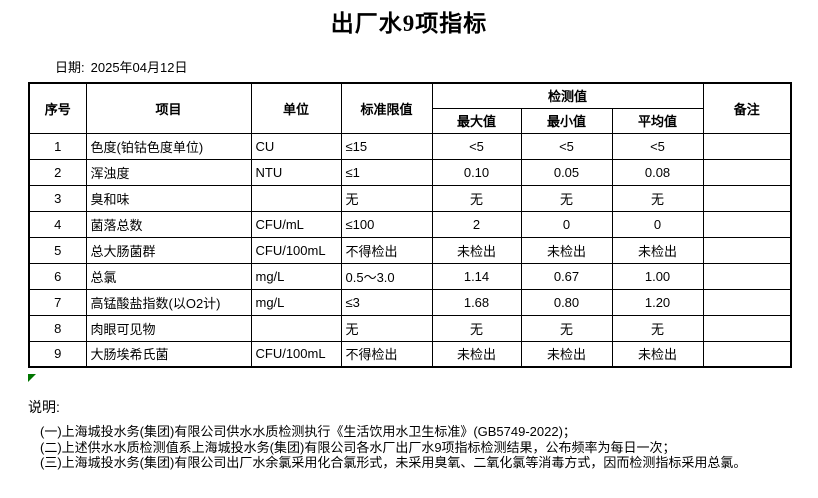 The width and height of the screenshot is (818, 498). Describe the element at coordinates (476, 146) in the screenshot. I see `cell-max: <5` at that location.